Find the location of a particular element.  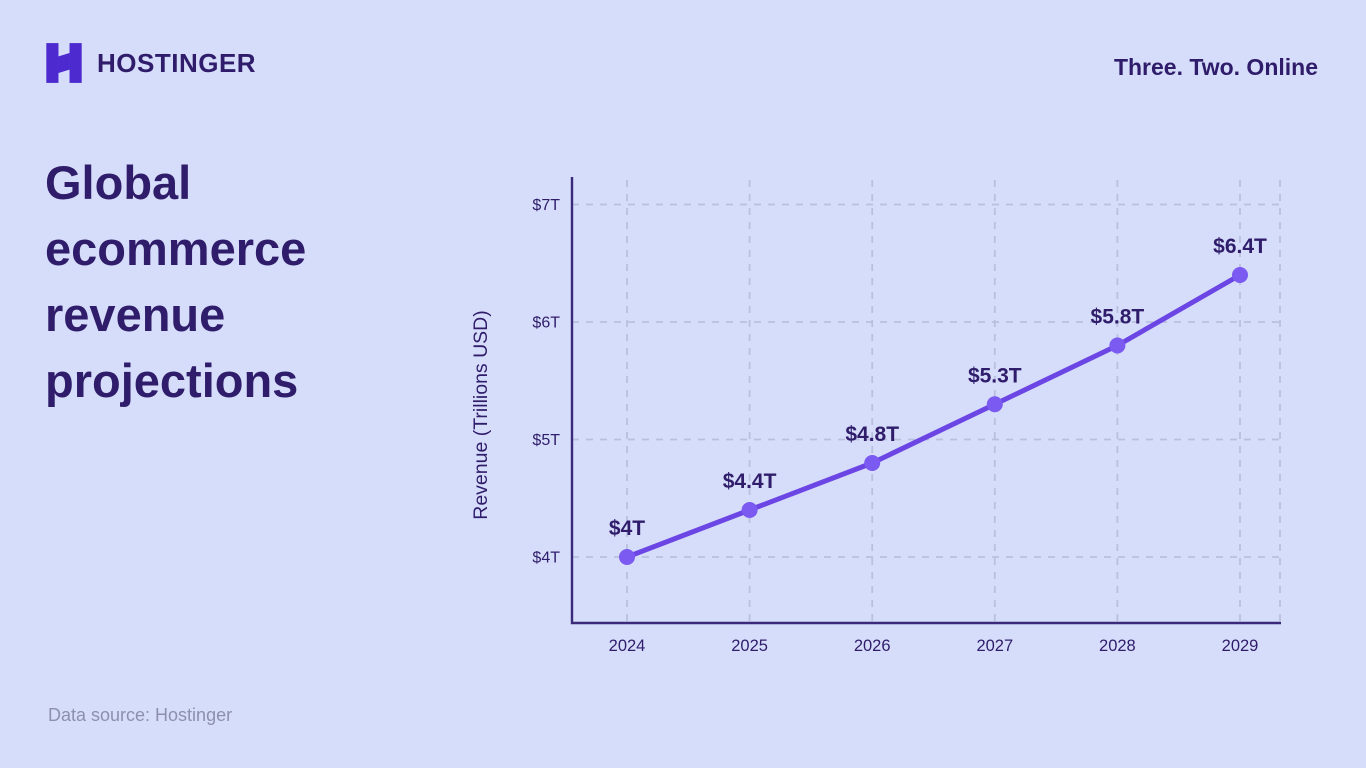

x-tick-label: 2029 is located at coordinates (1240, 646).